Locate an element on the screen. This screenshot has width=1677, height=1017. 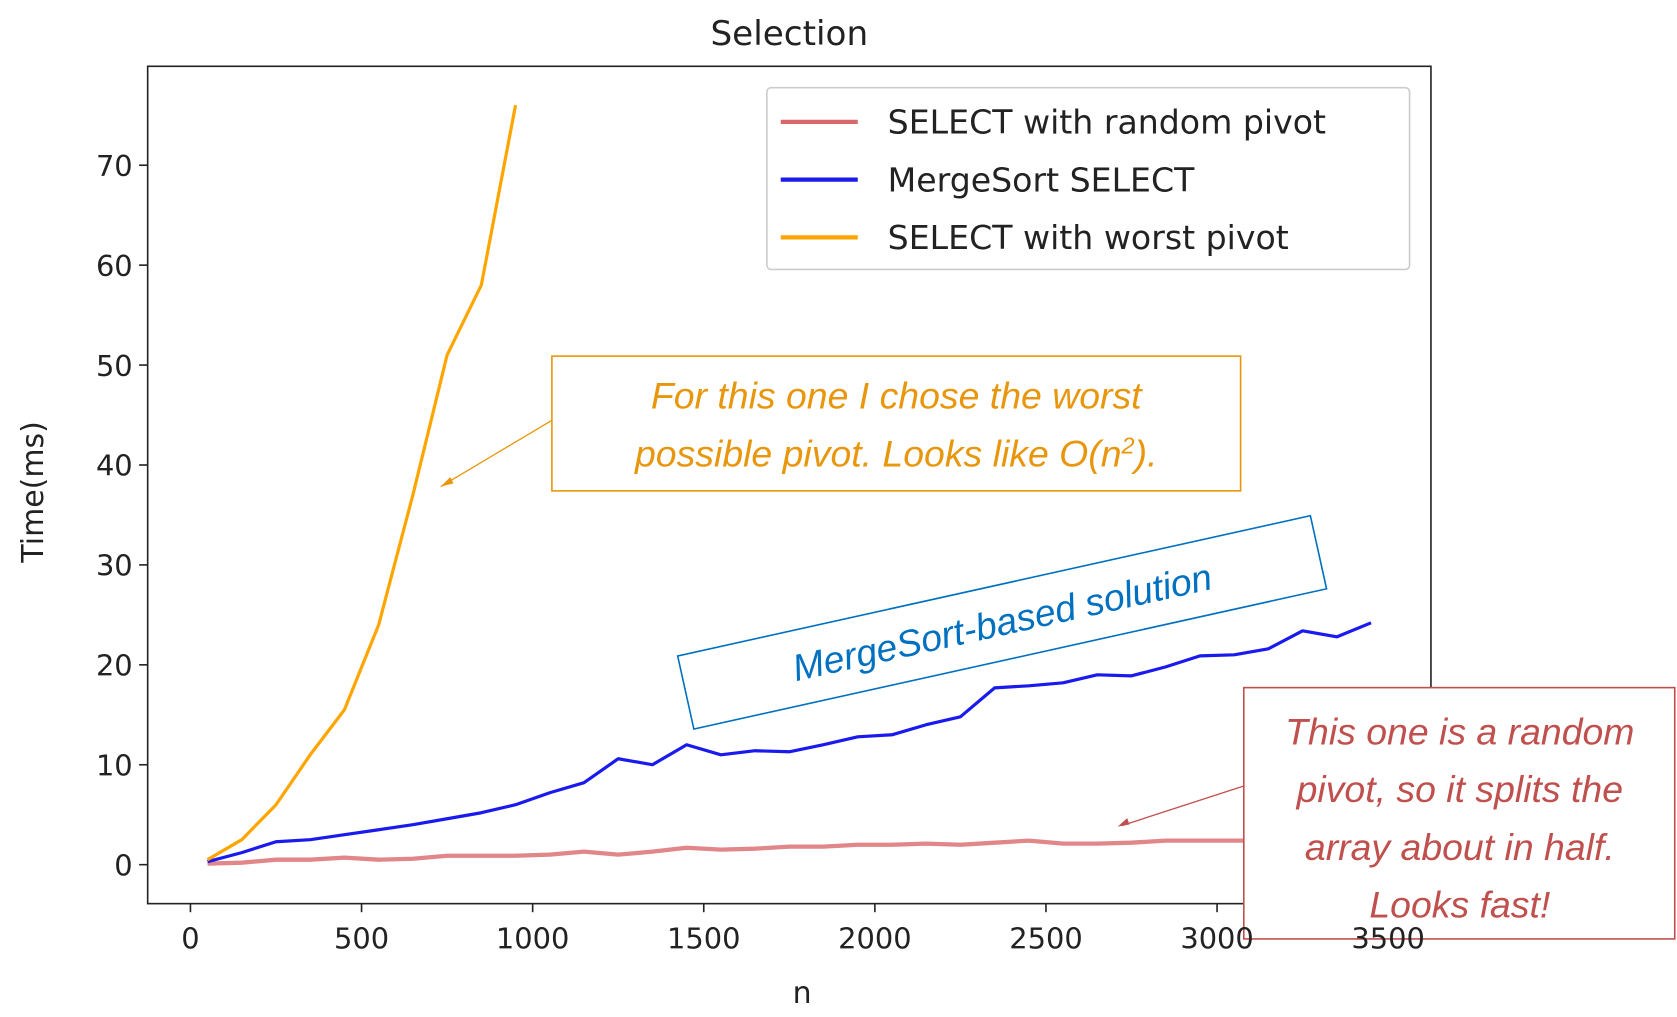
x-tick-label: 500 is located at coordinates (361, 939).